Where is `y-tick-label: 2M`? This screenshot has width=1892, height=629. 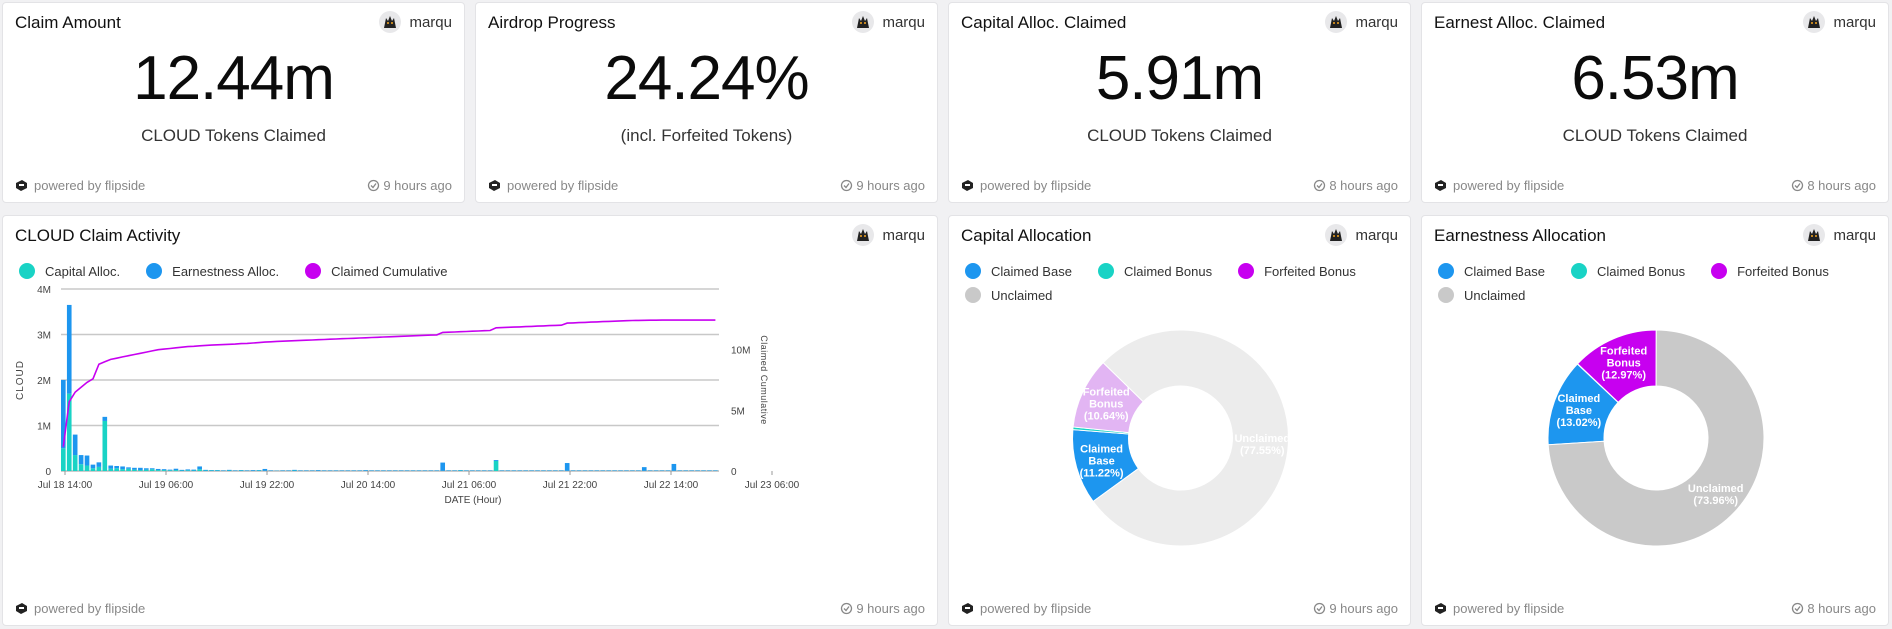 y-tick-label: 2M is located at coordinates (44, 381).